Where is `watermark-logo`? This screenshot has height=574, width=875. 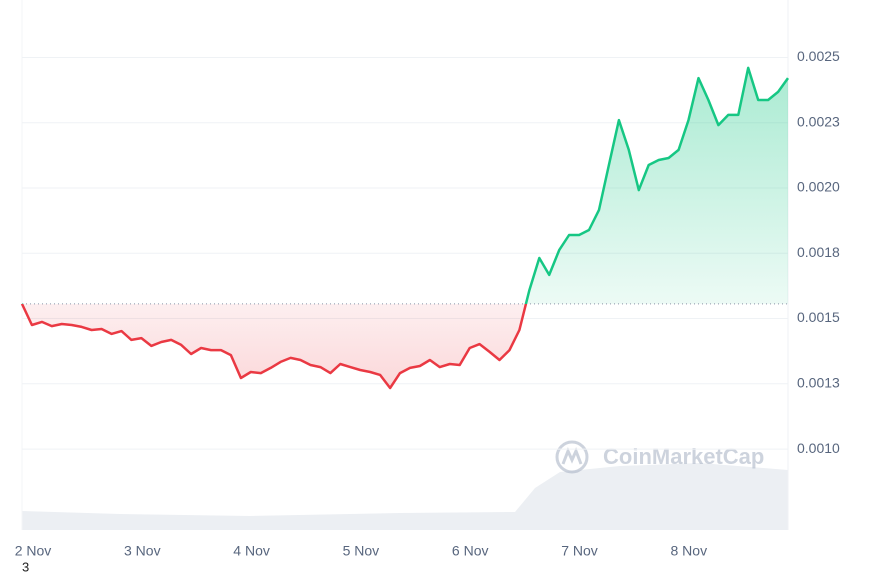 watermark-logo is located at coordinates (572, 457).